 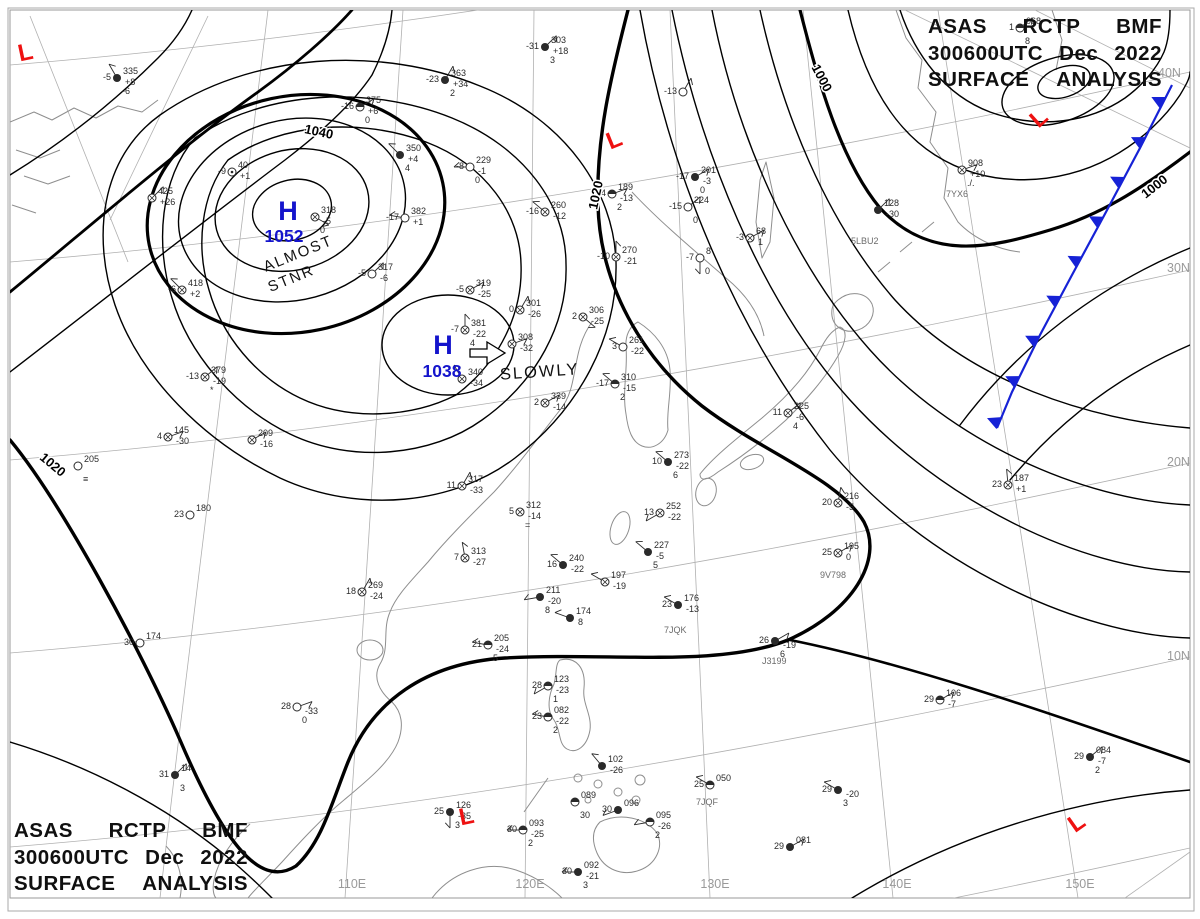 I want to click on station-temp: -8, so click(x=460, y=166).